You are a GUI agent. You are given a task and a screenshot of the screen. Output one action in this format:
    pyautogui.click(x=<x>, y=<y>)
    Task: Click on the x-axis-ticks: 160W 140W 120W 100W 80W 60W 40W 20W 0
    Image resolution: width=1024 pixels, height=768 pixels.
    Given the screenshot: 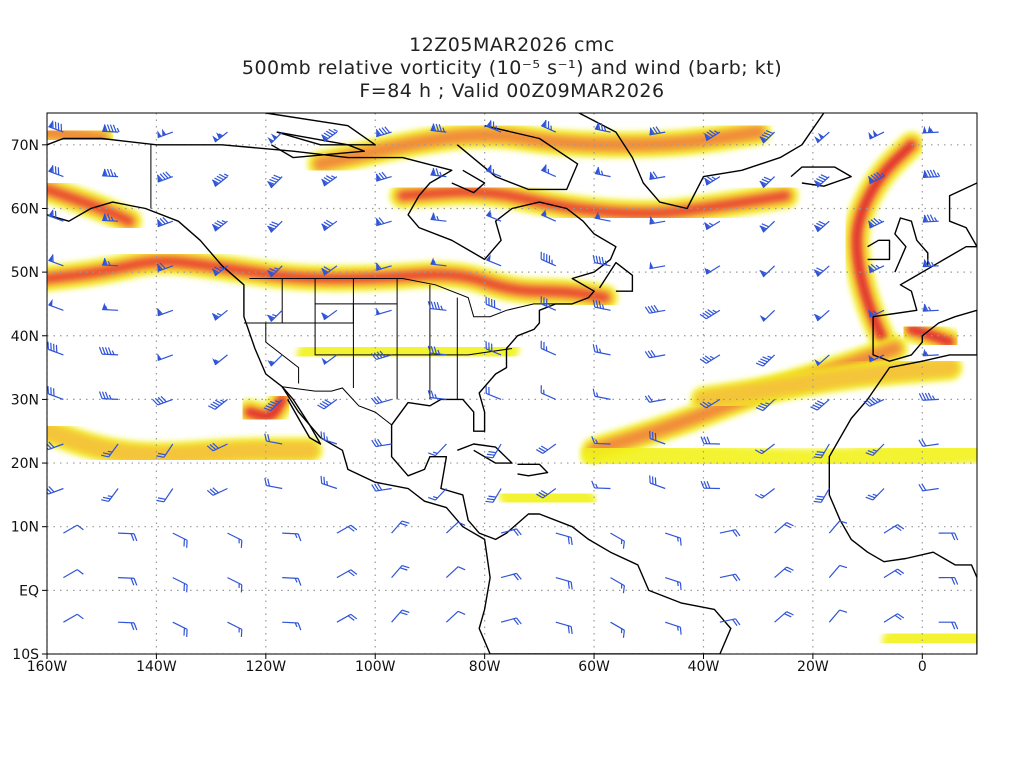 What is the action you would take?
    pyautogui.click(x=477, y=664)
    